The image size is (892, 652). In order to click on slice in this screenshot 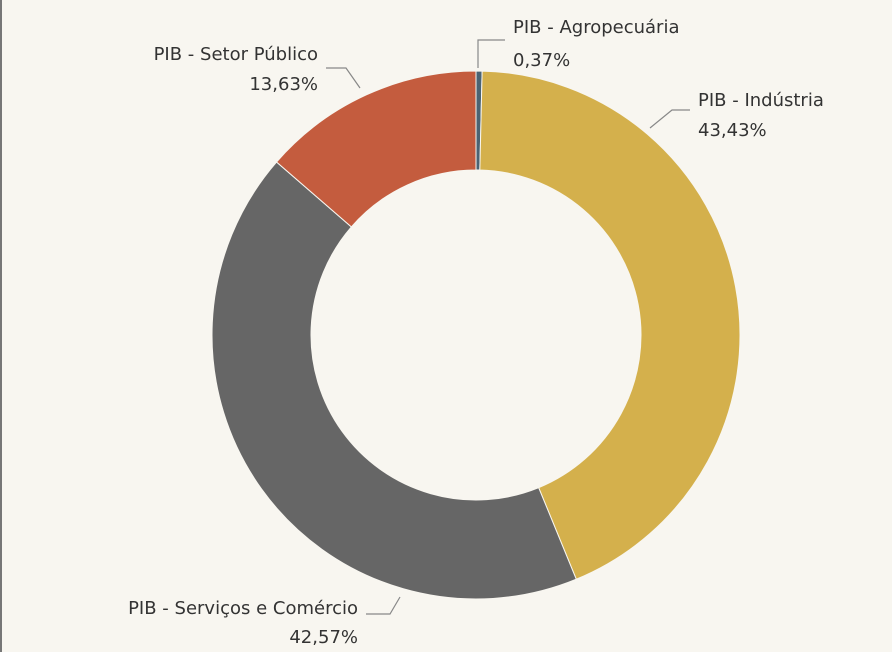, I will do `click(376, 149)`.